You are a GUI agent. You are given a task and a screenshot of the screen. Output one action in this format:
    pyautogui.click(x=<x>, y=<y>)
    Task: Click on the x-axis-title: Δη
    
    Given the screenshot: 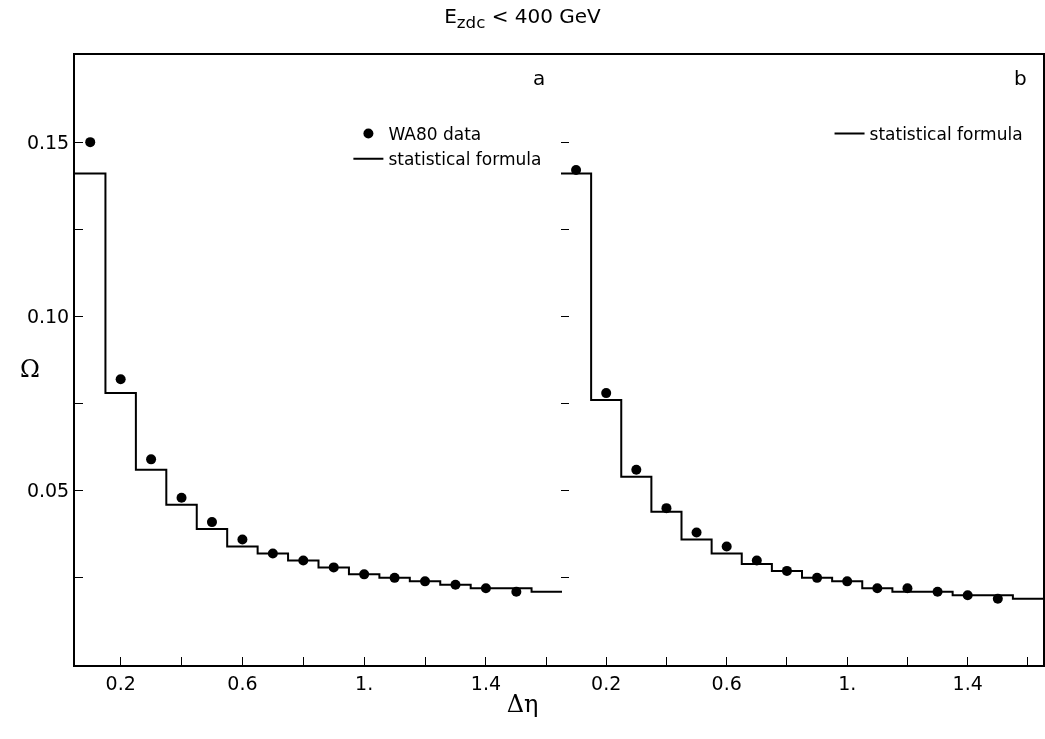 What is the action you would take?
    pyautogui.click(x=522, y=704)
    